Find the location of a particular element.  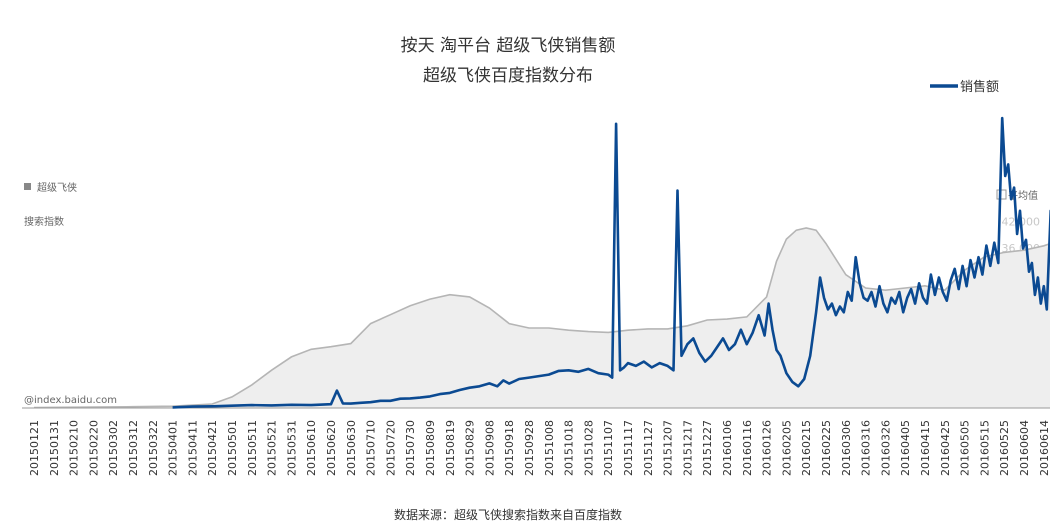

x-tick-label: 20150819 is located at coordinates (450, 448).